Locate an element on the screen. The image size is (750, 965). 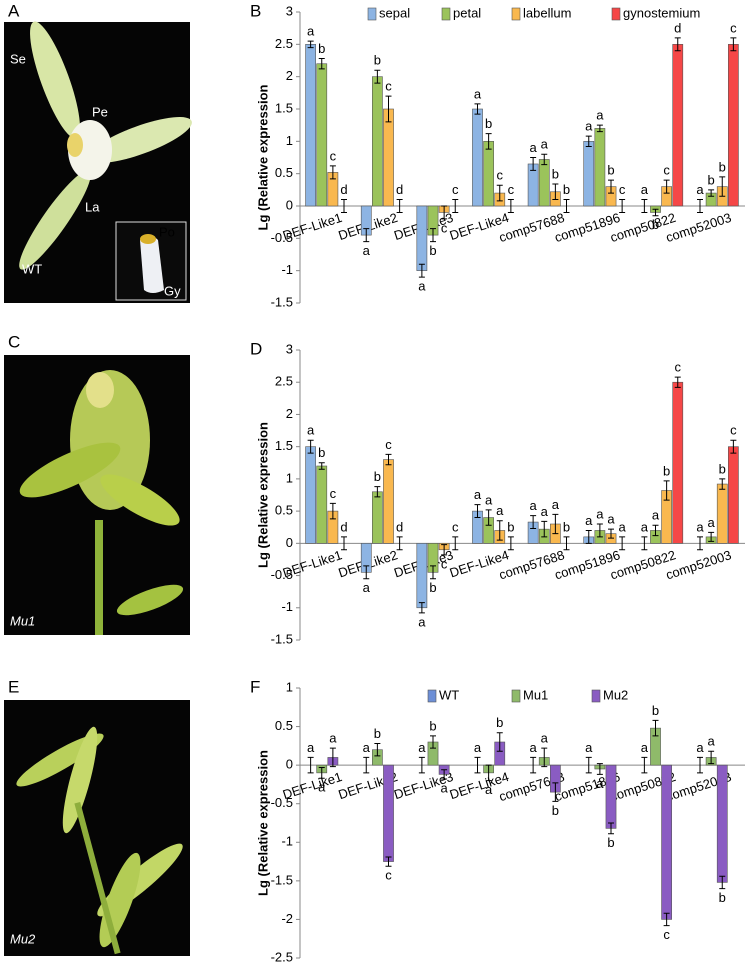
y-tick-label: 2 is located at coordinates (289, 413).